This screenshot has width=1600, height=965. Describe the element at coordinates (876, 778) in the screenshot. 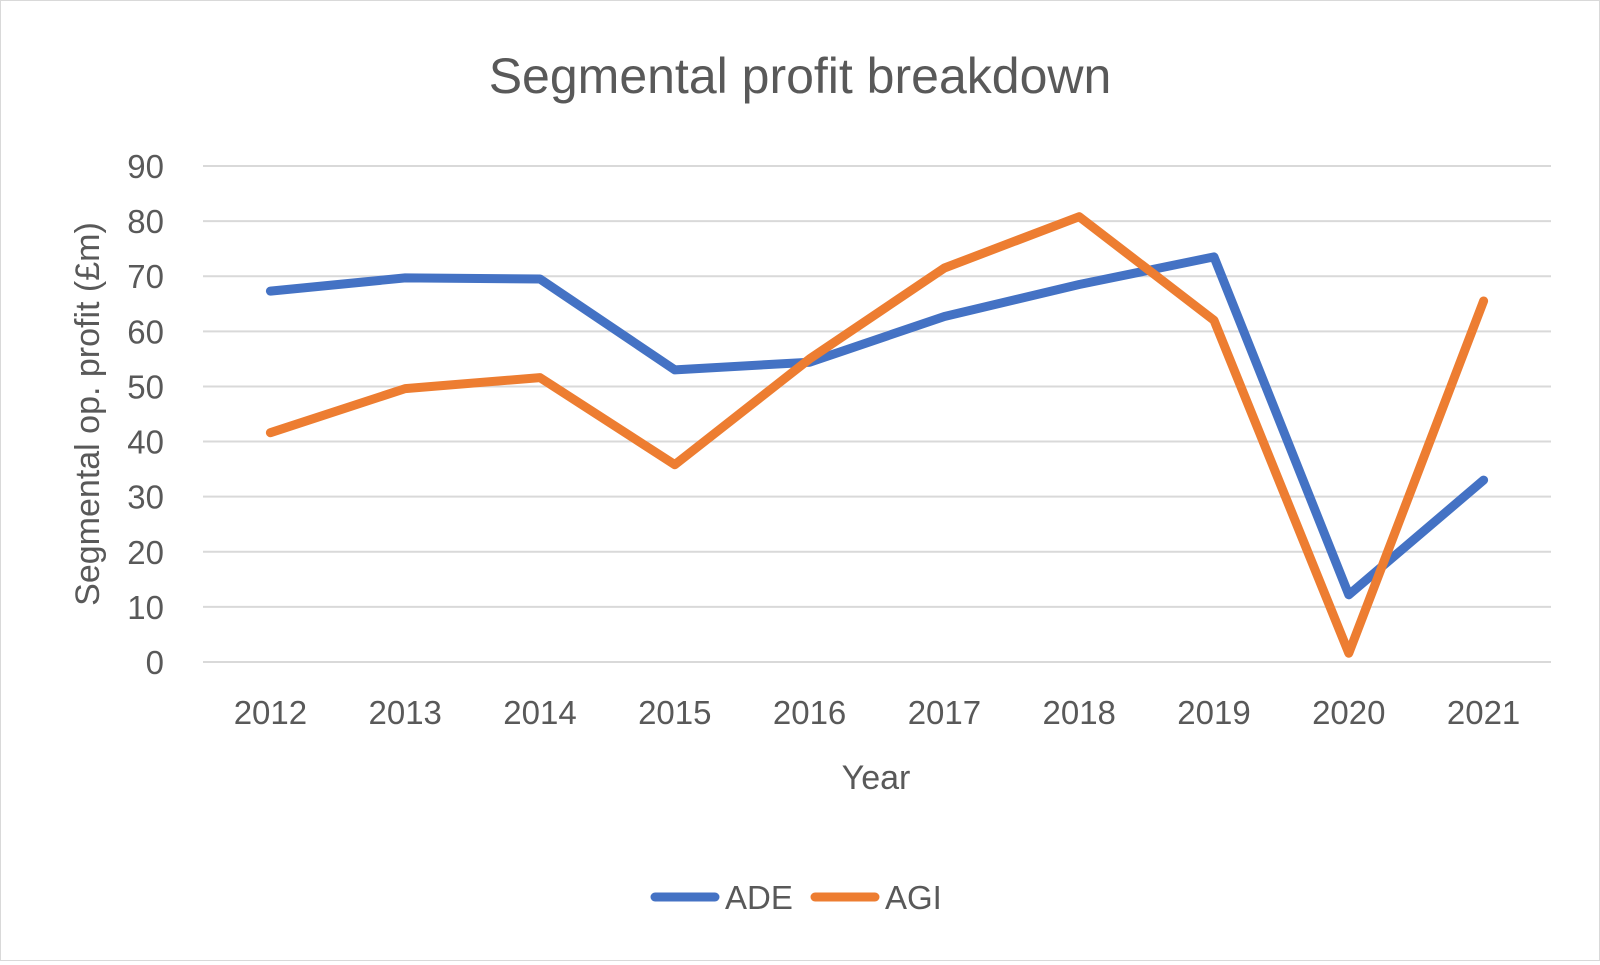

I see `x-axis-label: Year` at that location.